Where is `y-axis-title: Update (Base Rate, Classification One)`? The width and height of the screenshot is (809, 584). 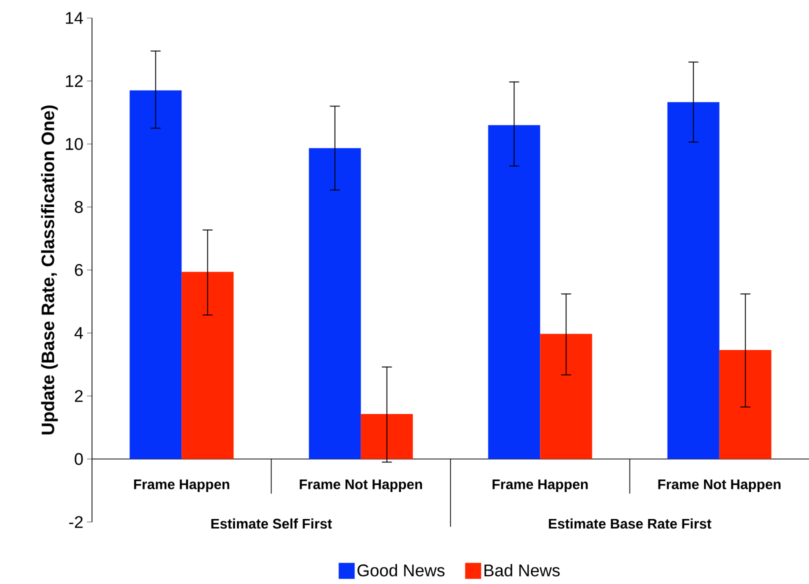 y-axis-title: Update (Base Rate, Classification One) is located at coordinates (49, 269).